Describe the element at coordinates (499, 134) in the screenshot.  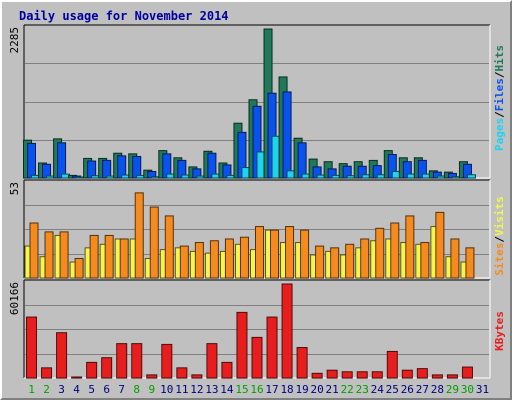
I see `legend-pages: Pages` at that location.